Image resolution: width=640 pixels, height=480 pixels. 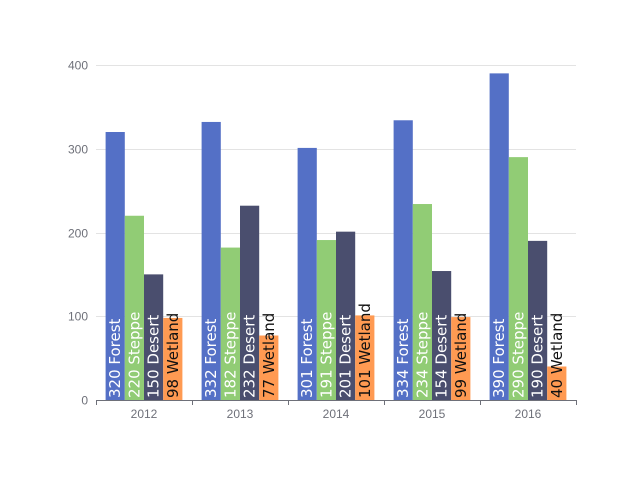 What do you see at coordinates (528, 414) in the screenshot?
I see `x-tick-label-2016: 2016` at bounding box center [528, 414].